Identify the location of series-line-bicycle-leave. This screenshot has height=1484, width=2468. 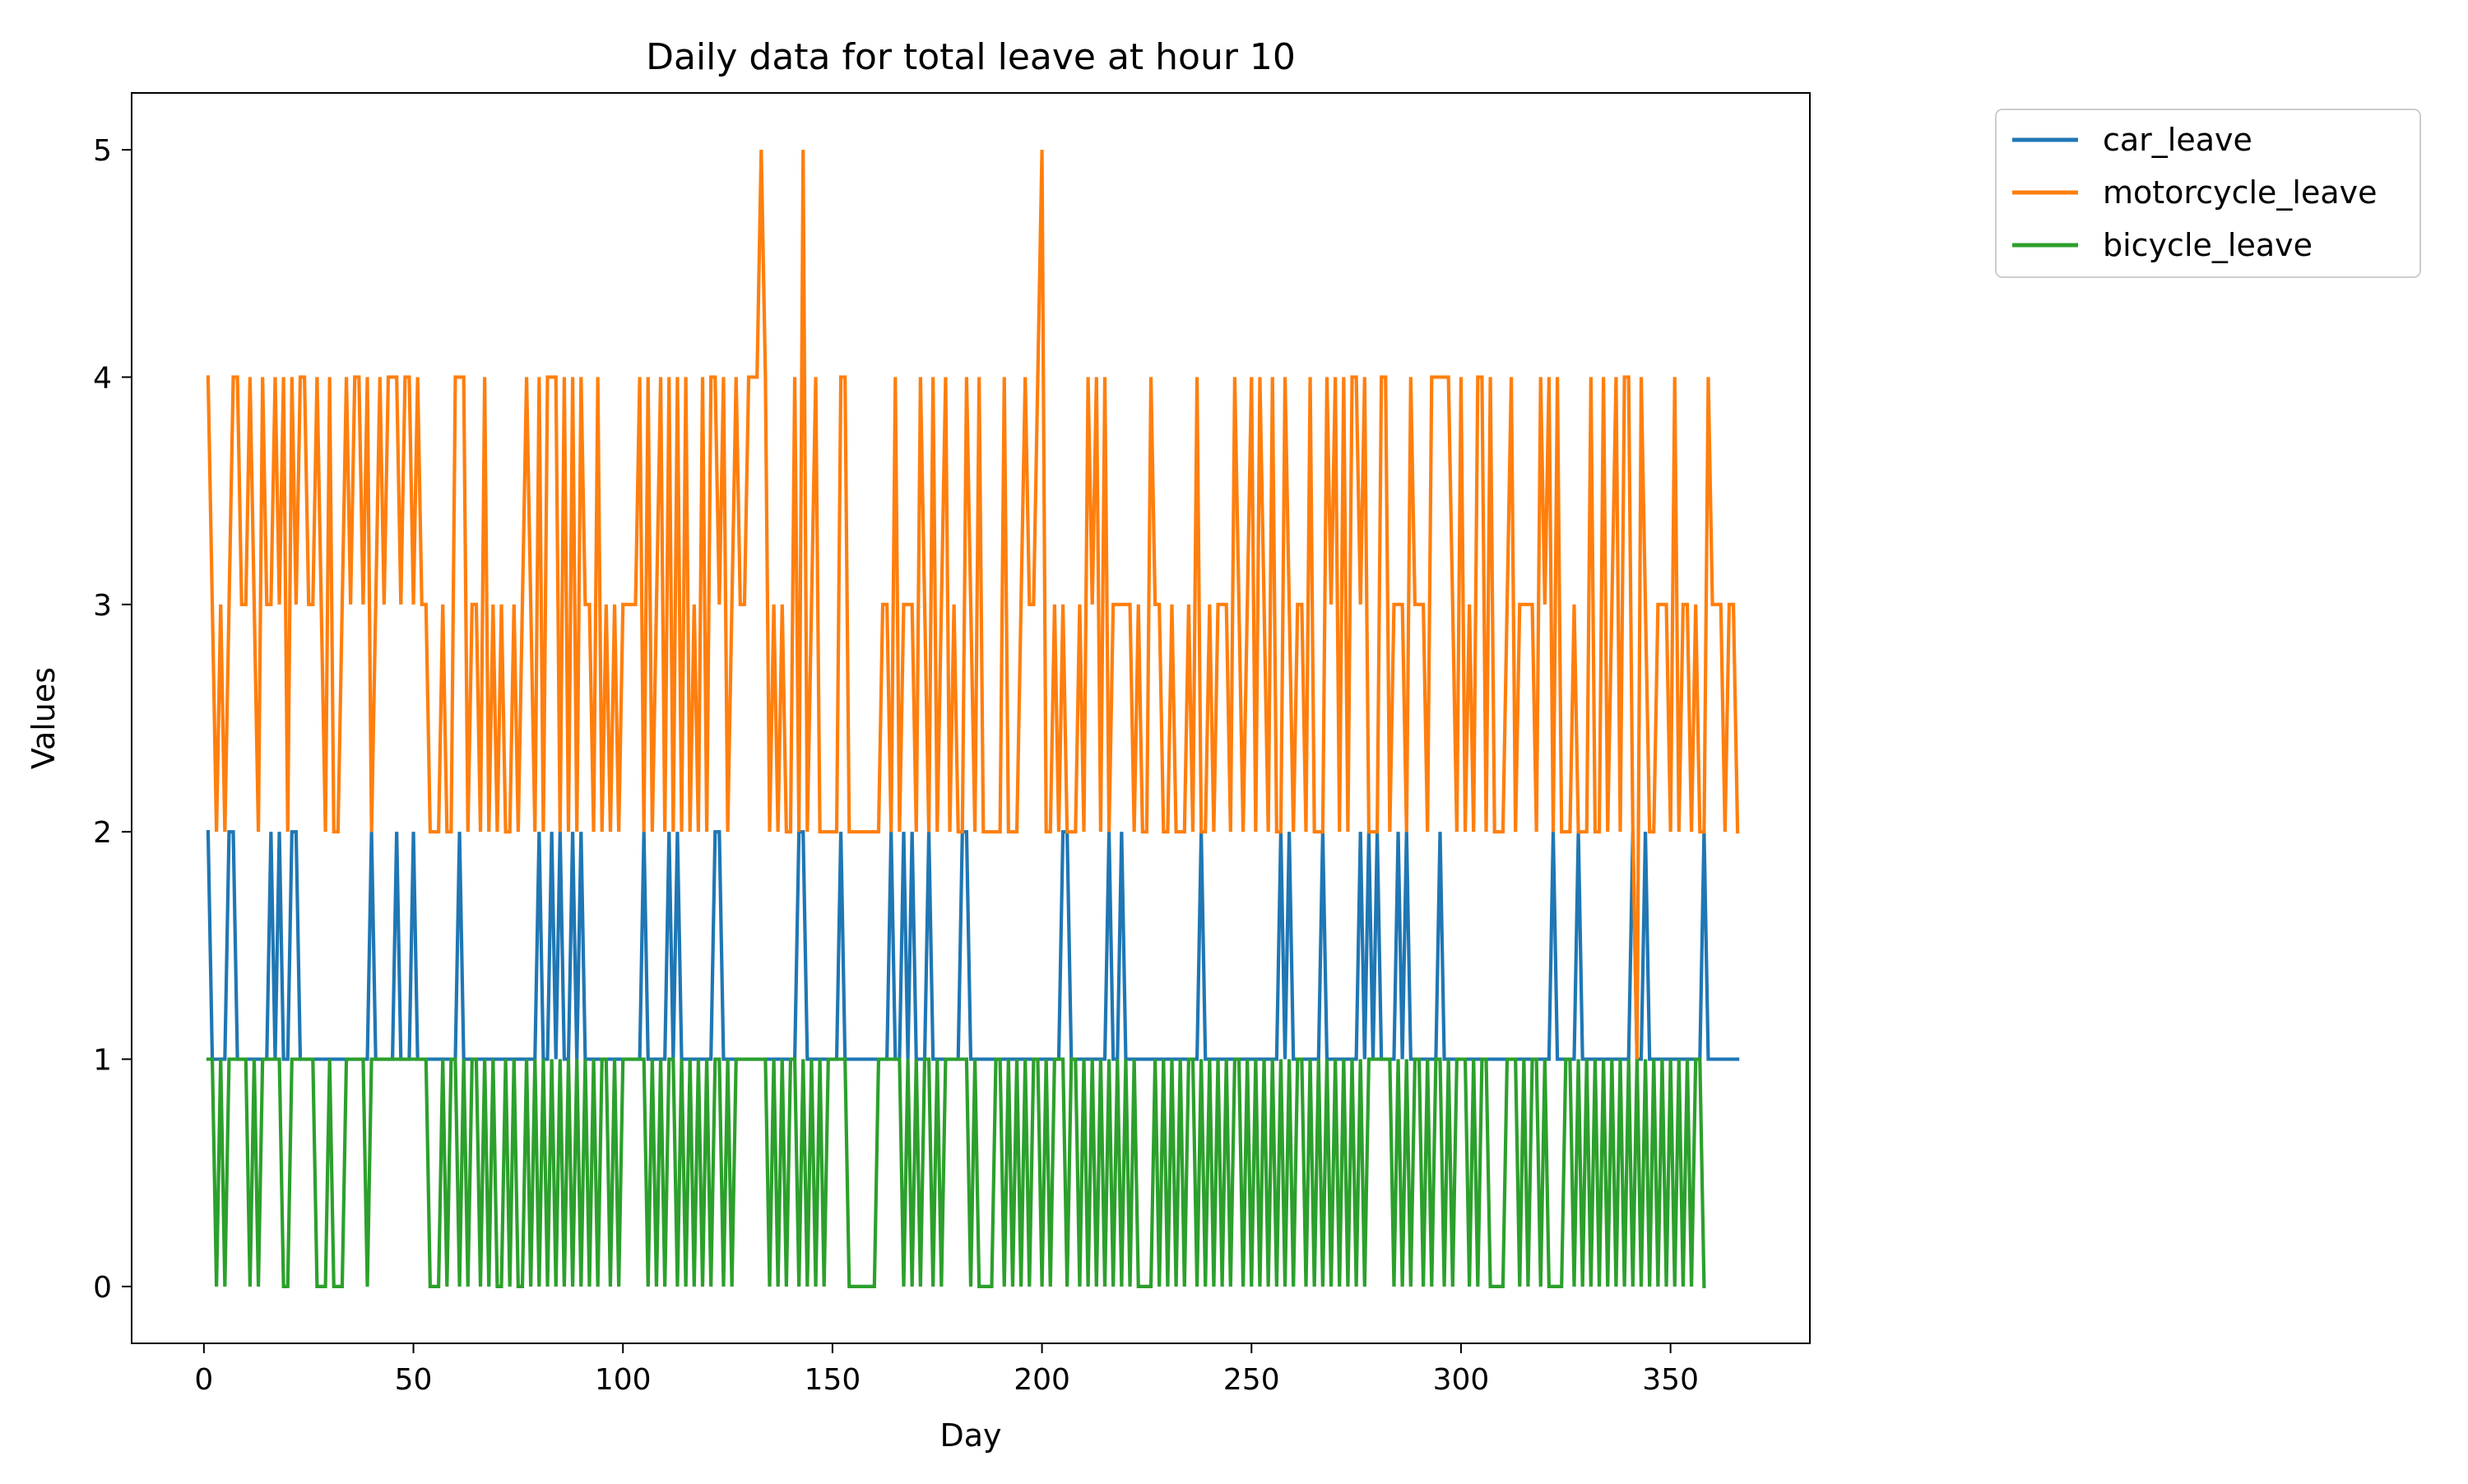
(956, 1173).